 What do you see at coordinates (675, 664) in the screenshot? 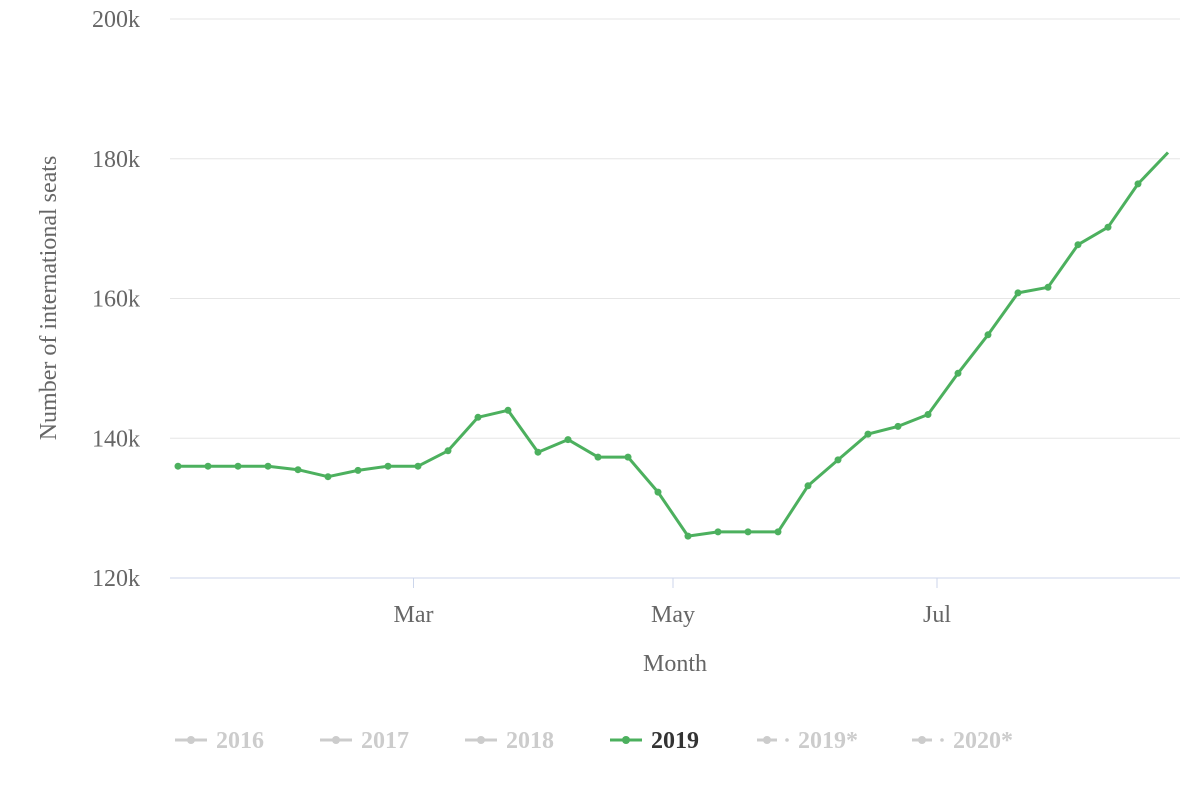
I see `x-axis-title: Month` at bounding box center [675, 664].